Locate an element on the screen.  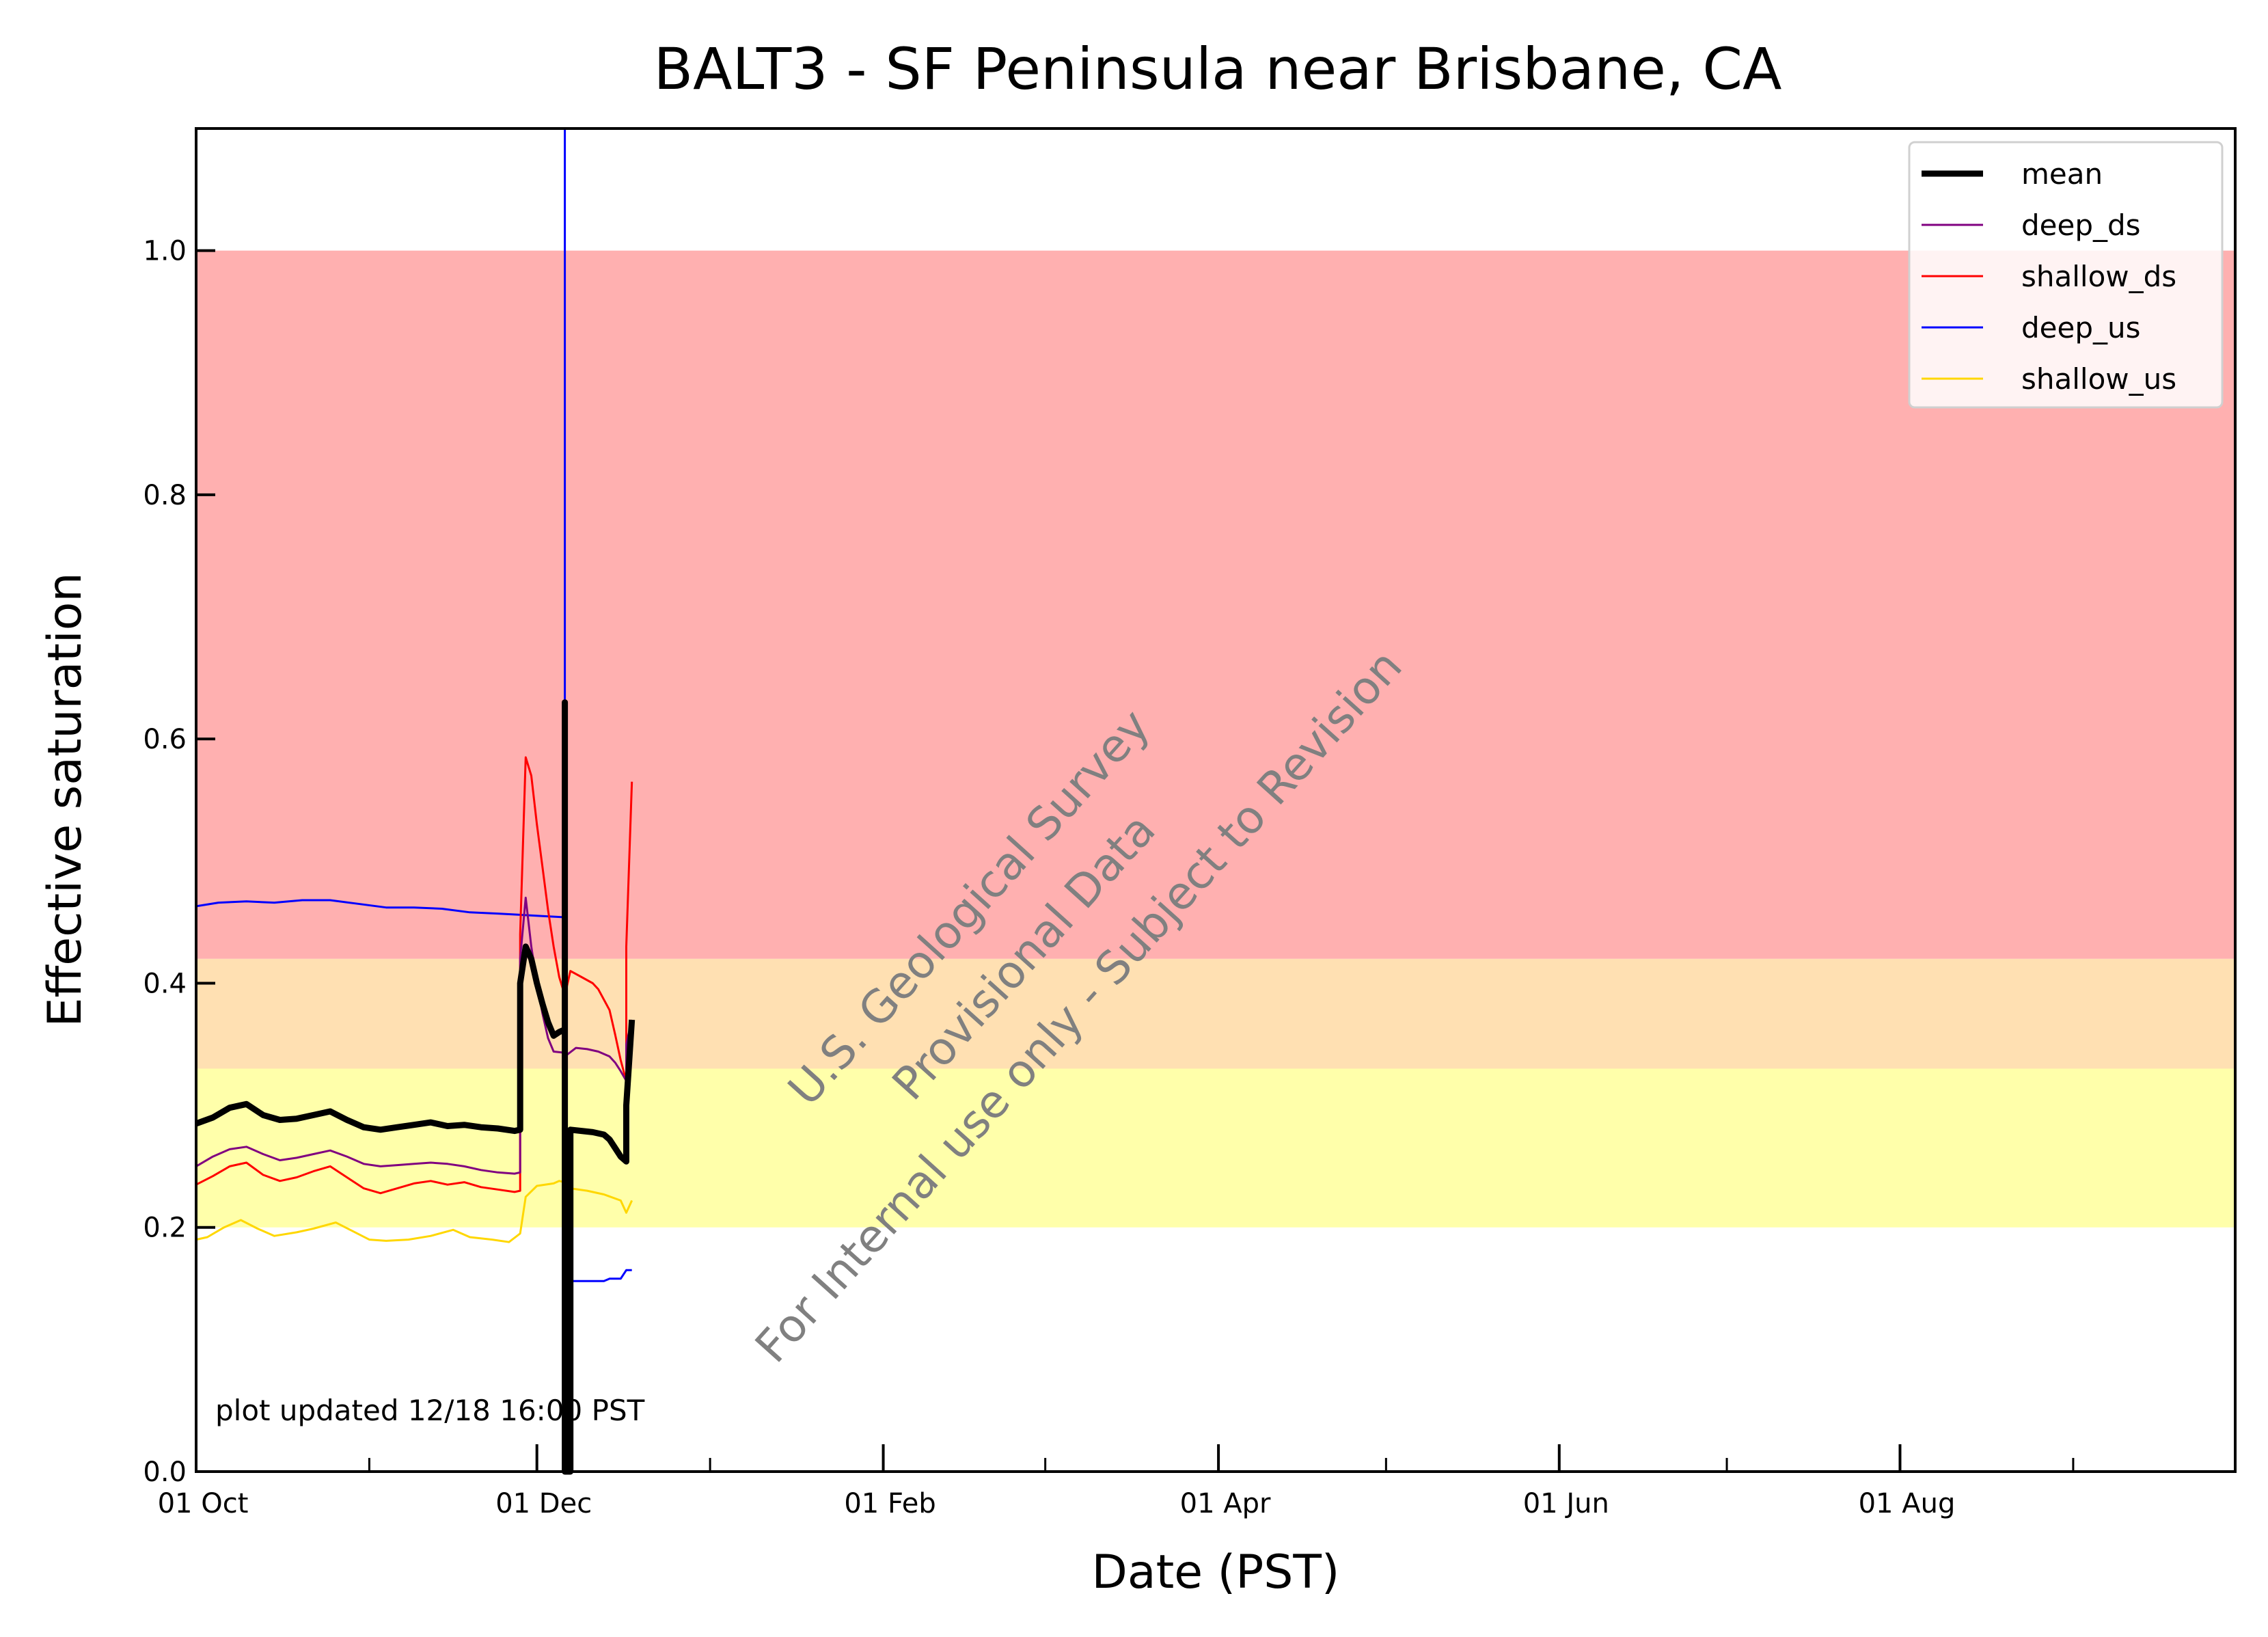
series-line-deep-us is located at coordinates (413, 704).